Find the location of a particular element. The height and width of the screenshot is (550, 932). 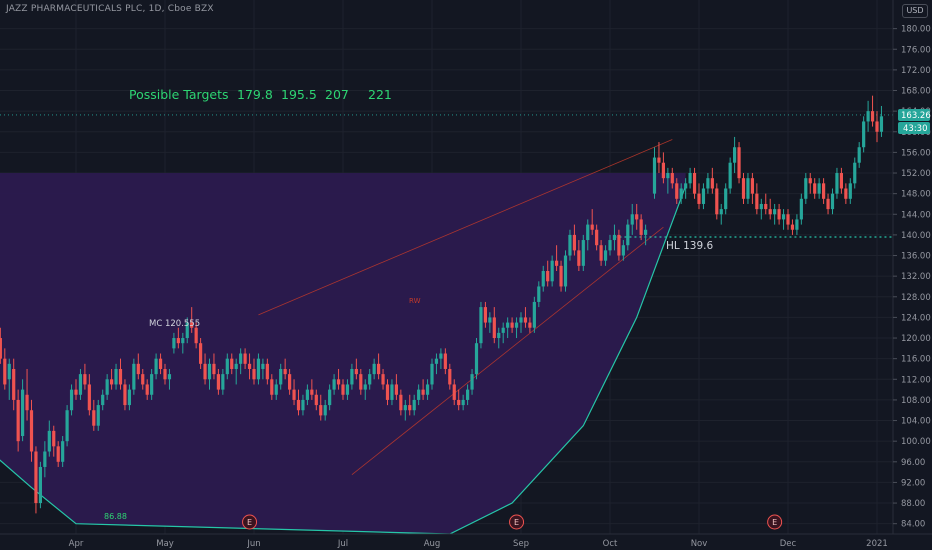

target-value: 179.8 is located at coordinates (255, 94).